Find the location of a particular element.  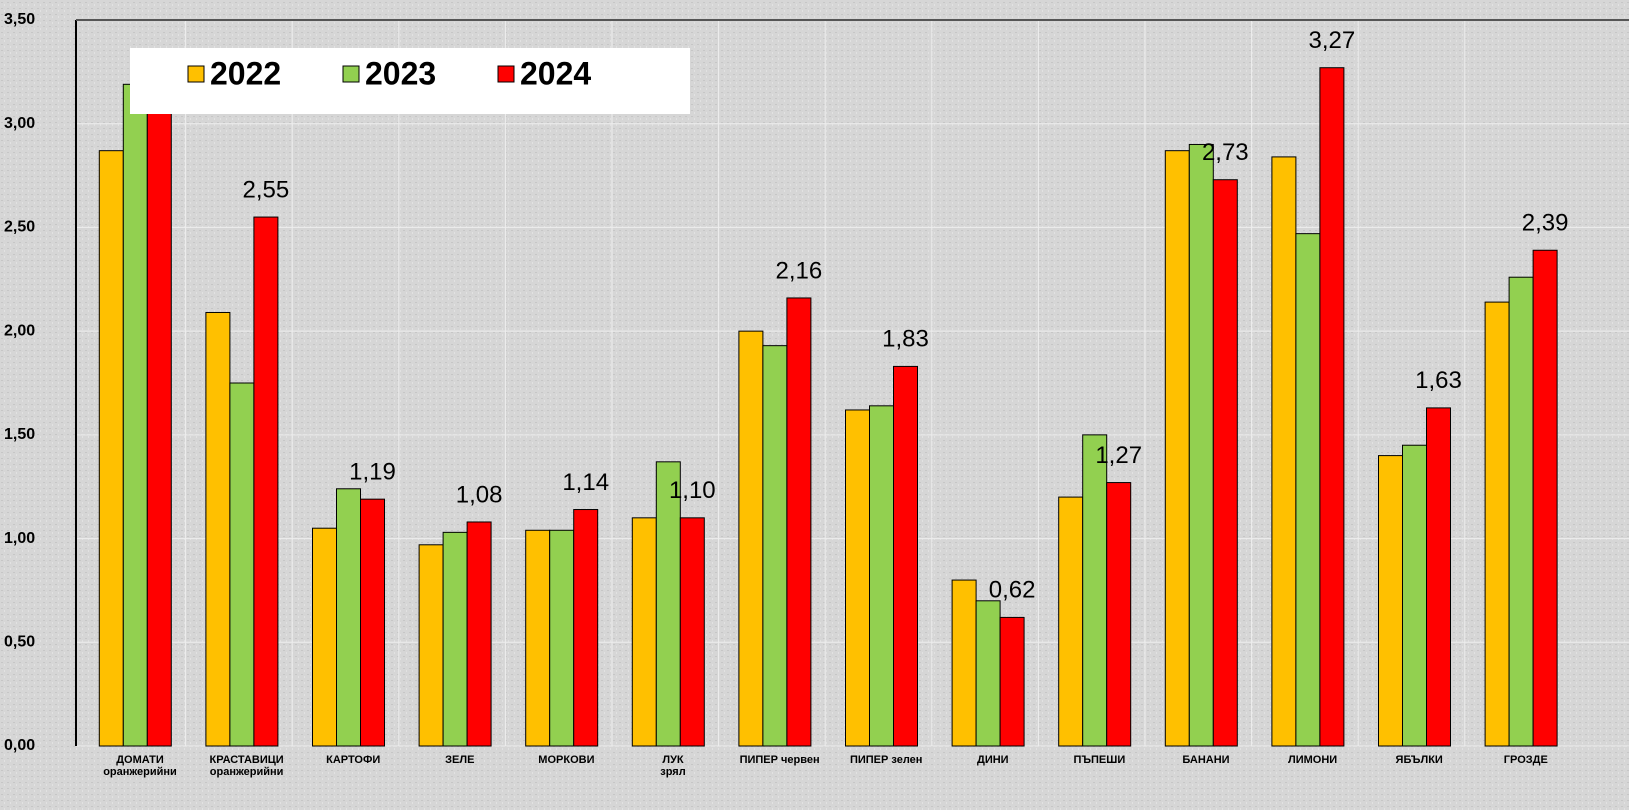

x-tick-label: КАРТОФИ is located at coordinates (353, 760).